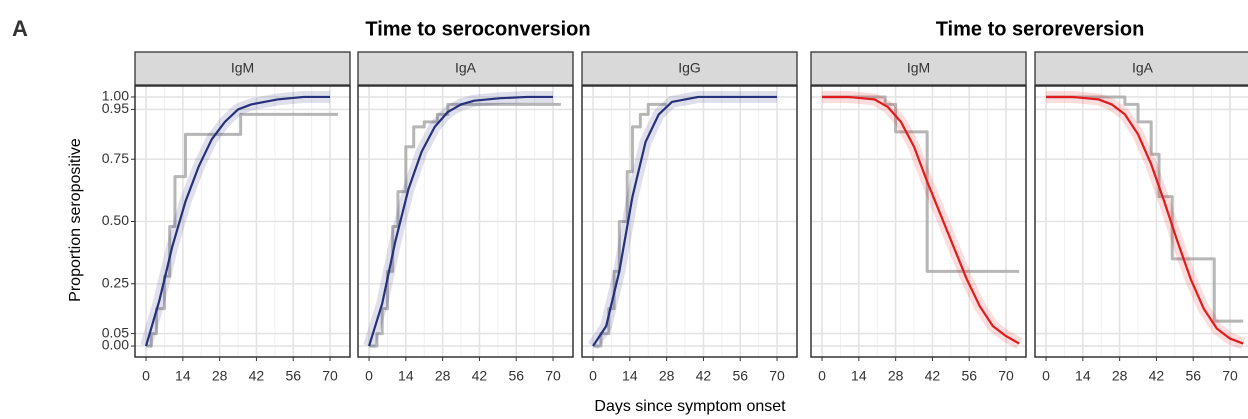 This screenshot has height=419, width=1248. What do you see at coordinates (115, 282) in the screenshot?
I see `y-tick-label: 0.25` at bounding box center [115, 282].